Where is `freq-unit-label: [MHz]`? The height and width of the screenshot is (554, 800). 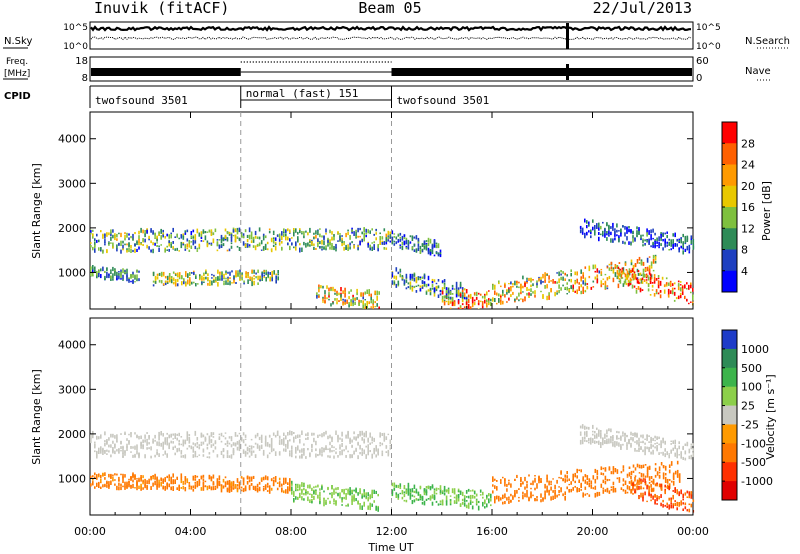 freq-unit-label: [MHz] is located at coordinates (17, 74).